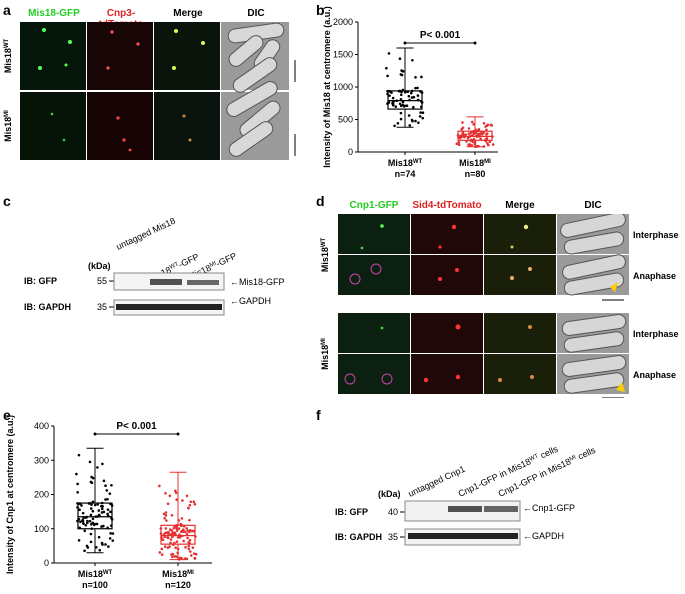 The width and height of the screenshot is (685, 594). What do you see at coordinates (102, 281) in the screenshot?
I see `marker-55: 55` at bounding box center [102, 281].